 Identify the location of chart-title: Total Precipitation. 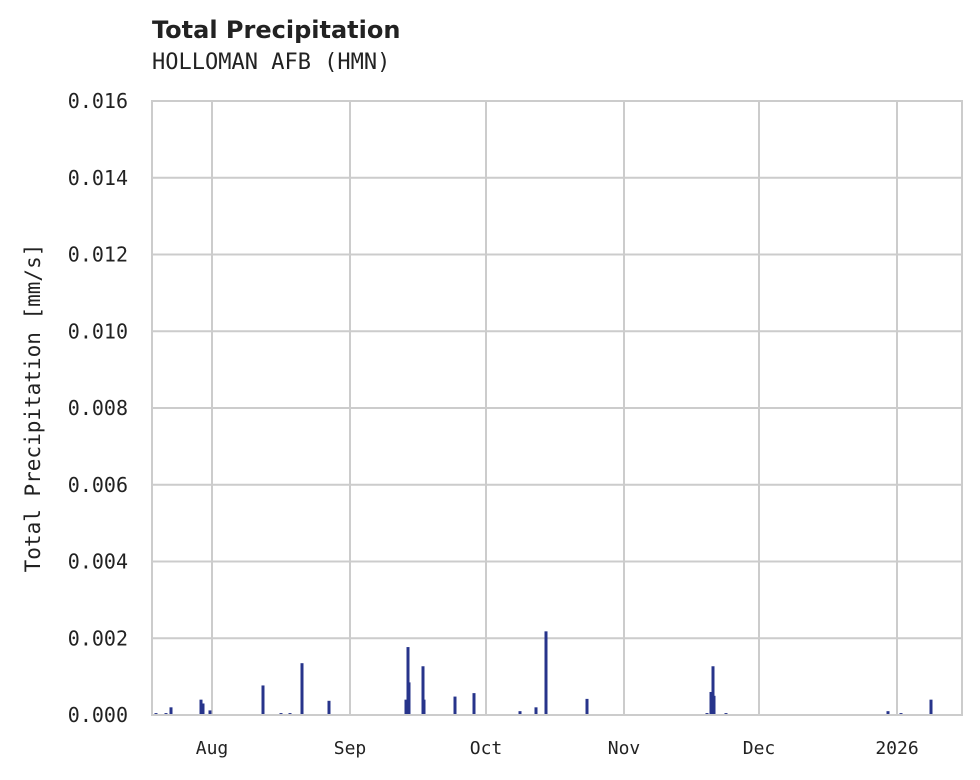
(276, 30).